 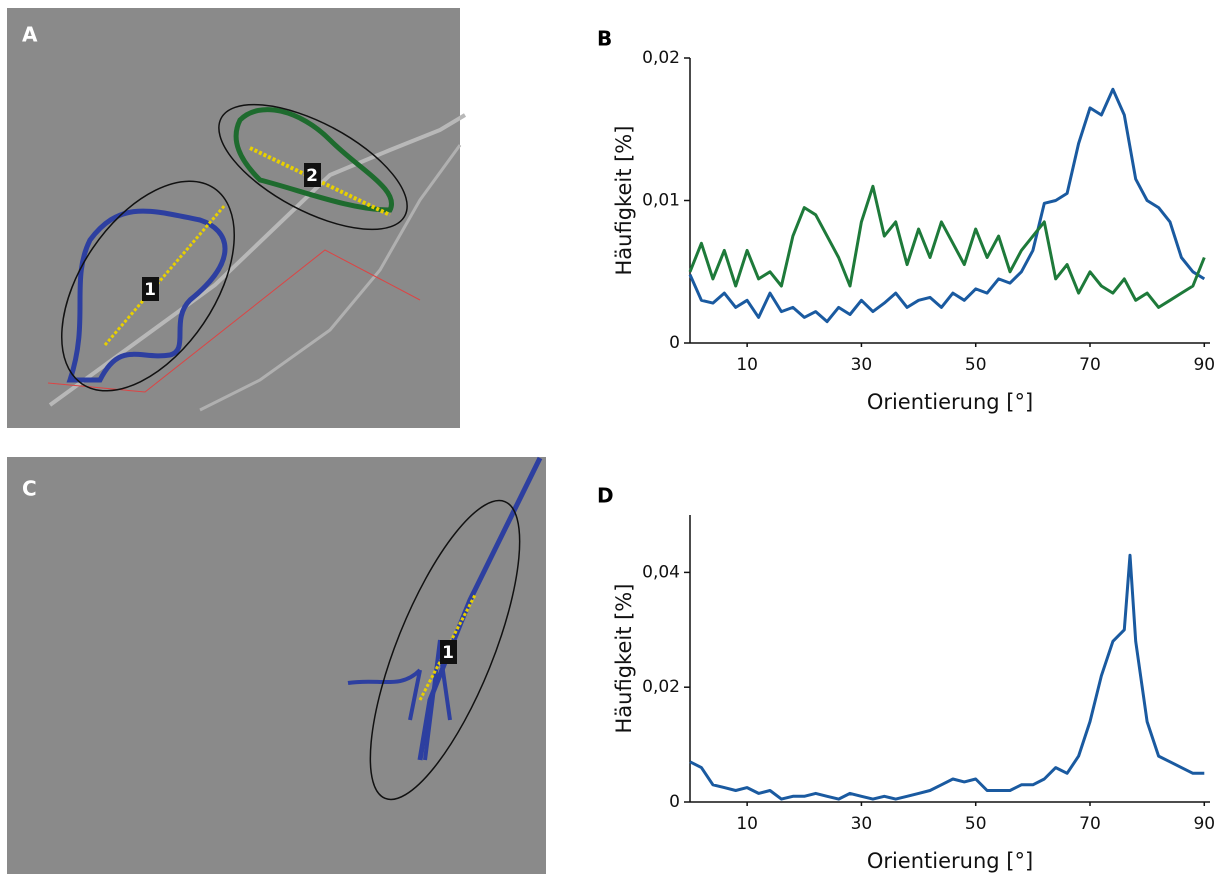 I want to click on cell-mask, so click(x=399, y=700).